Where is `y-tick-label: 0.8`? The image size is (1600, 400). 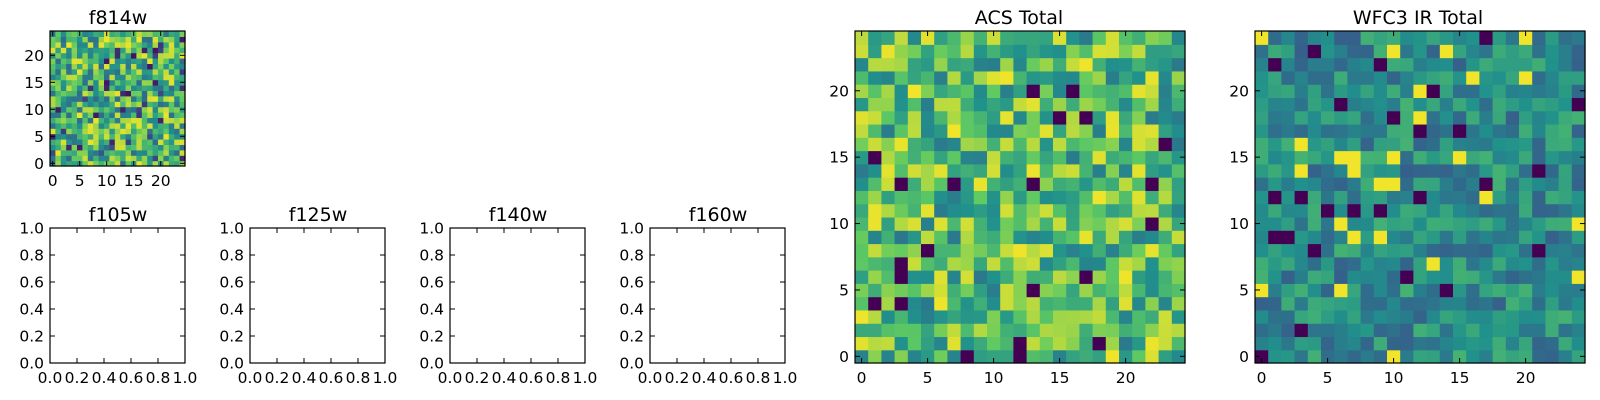
y-tick-label: 0.8 is located at coordinates (631, 256).